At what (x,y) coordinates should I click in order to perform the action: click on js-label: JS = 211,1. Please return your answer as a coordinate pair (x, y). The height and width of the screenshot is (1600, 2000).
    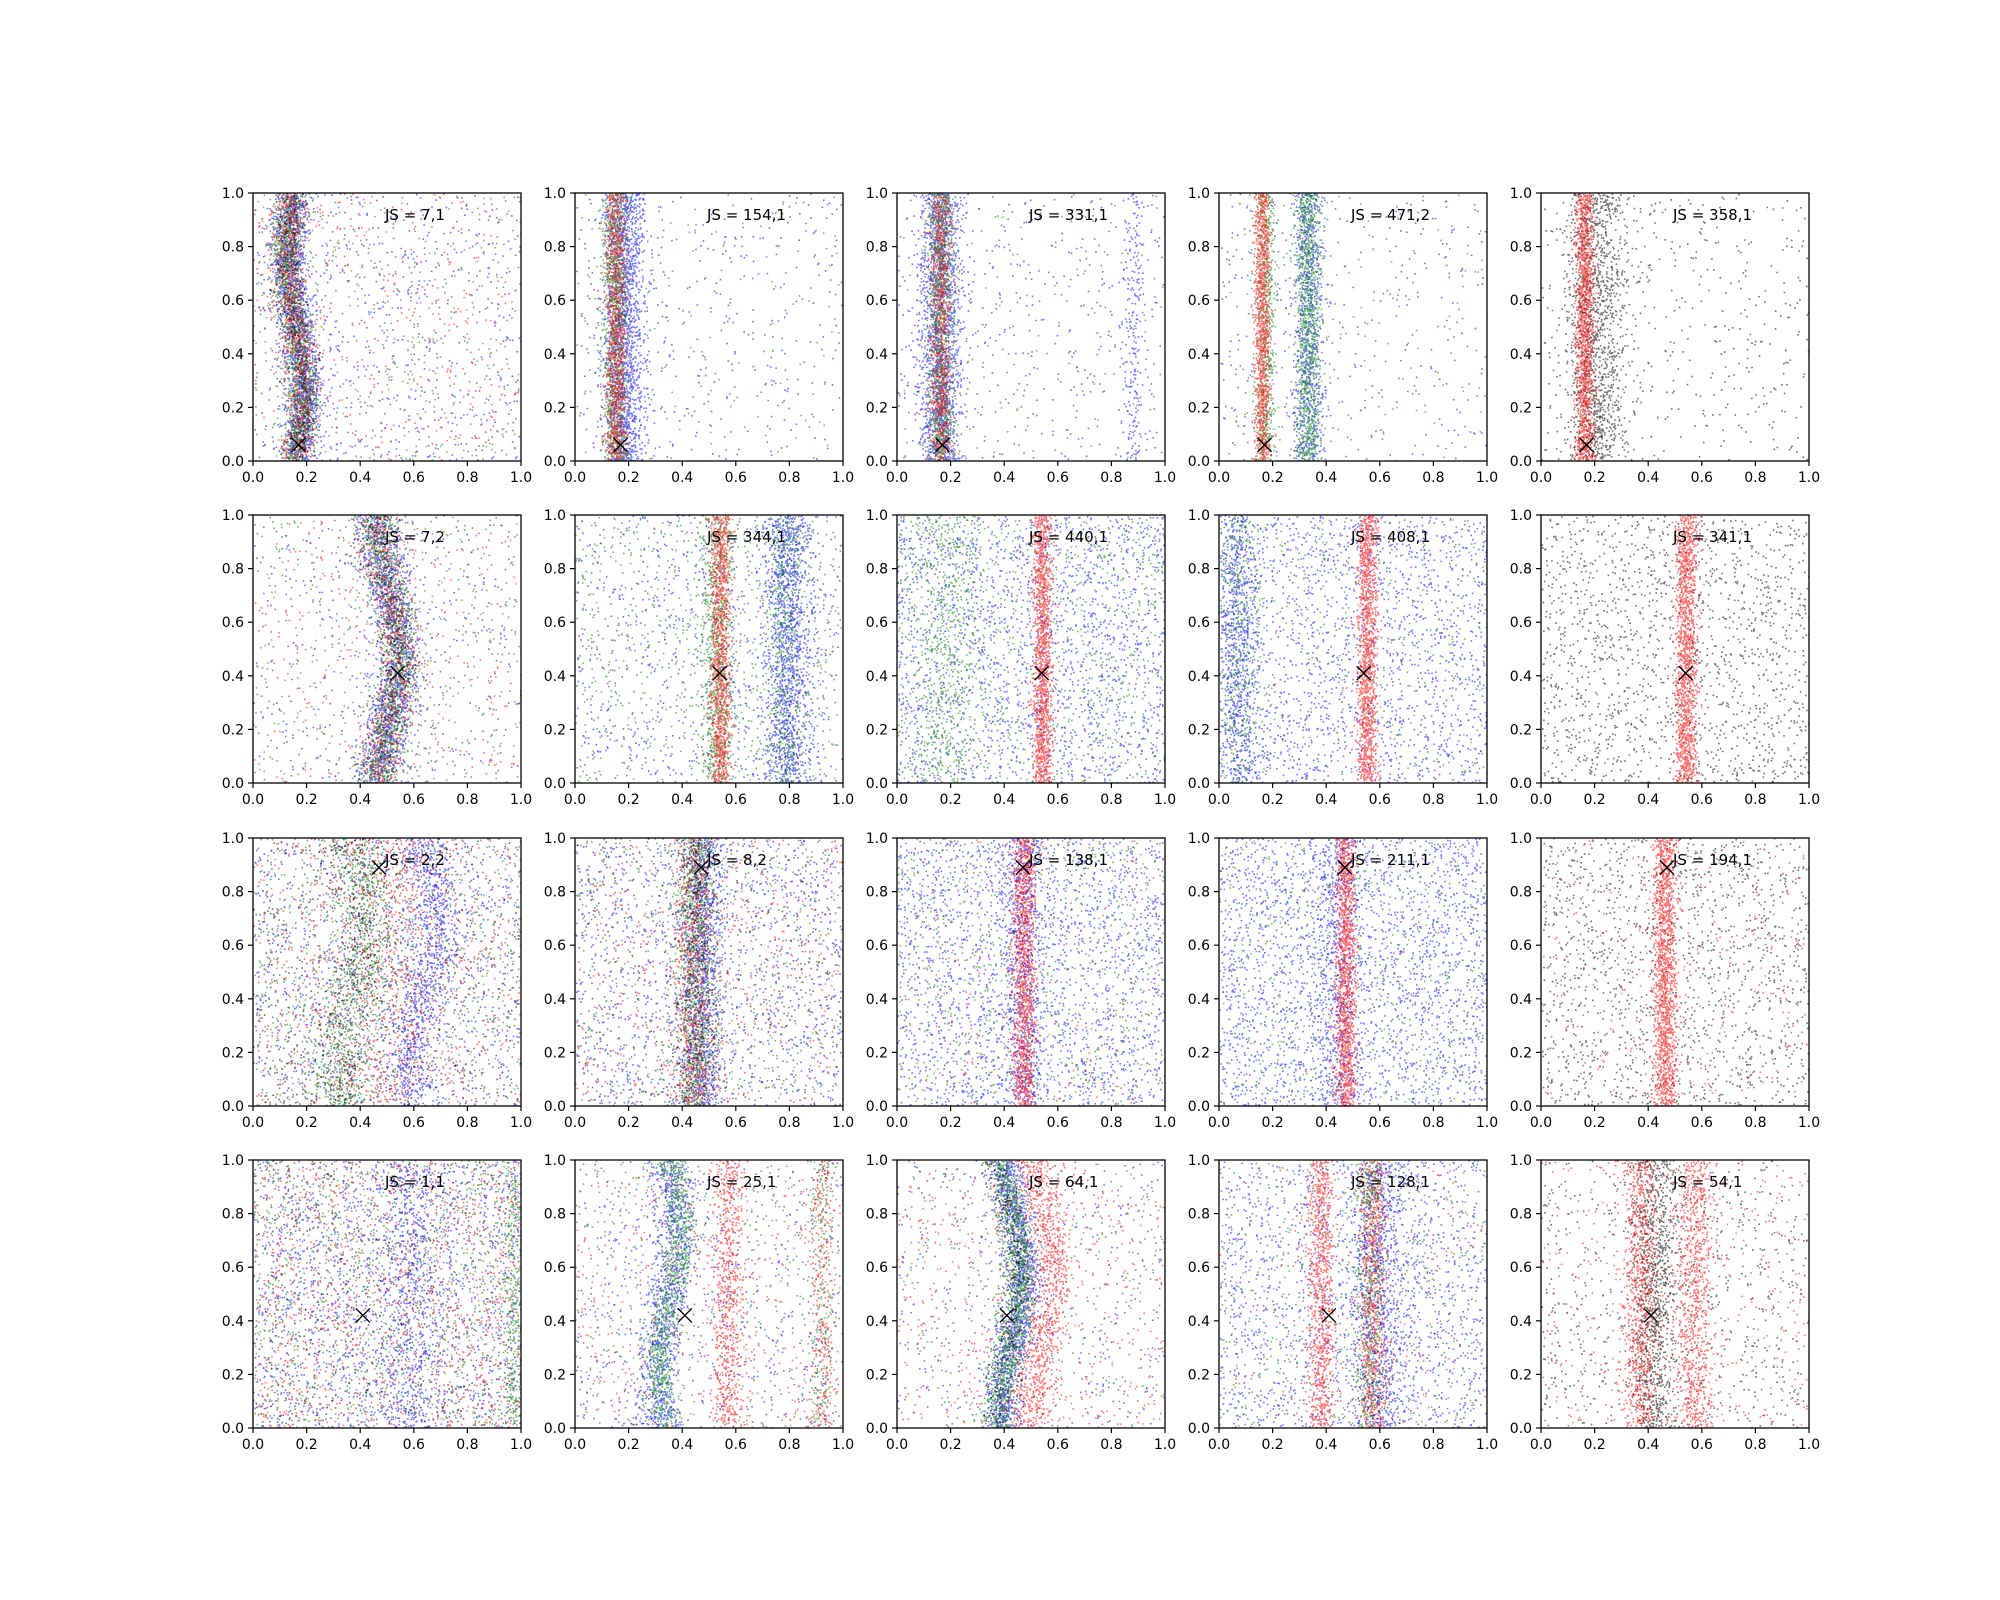
    Looking at the image, I should click on (1390, 860).